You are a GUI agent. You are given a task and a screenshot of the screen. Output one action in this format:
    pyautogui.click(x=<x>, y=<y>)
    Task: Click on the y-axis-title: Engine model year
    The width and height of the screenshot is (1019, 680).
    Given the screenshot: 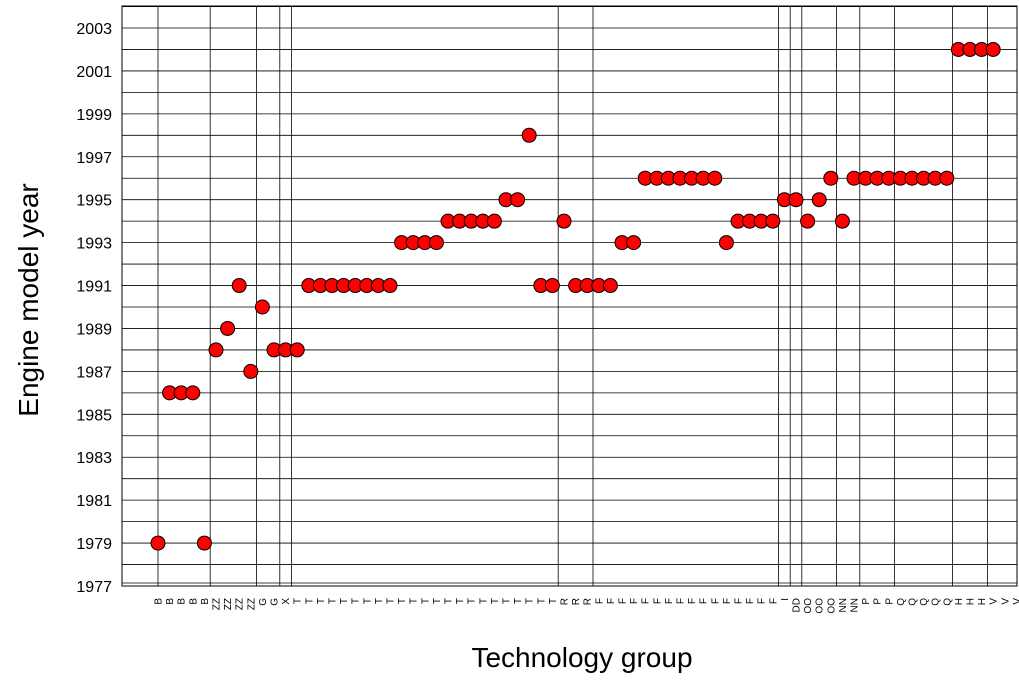 What is the action you would take?
    pyautogui.click(x=28, y=299)
    